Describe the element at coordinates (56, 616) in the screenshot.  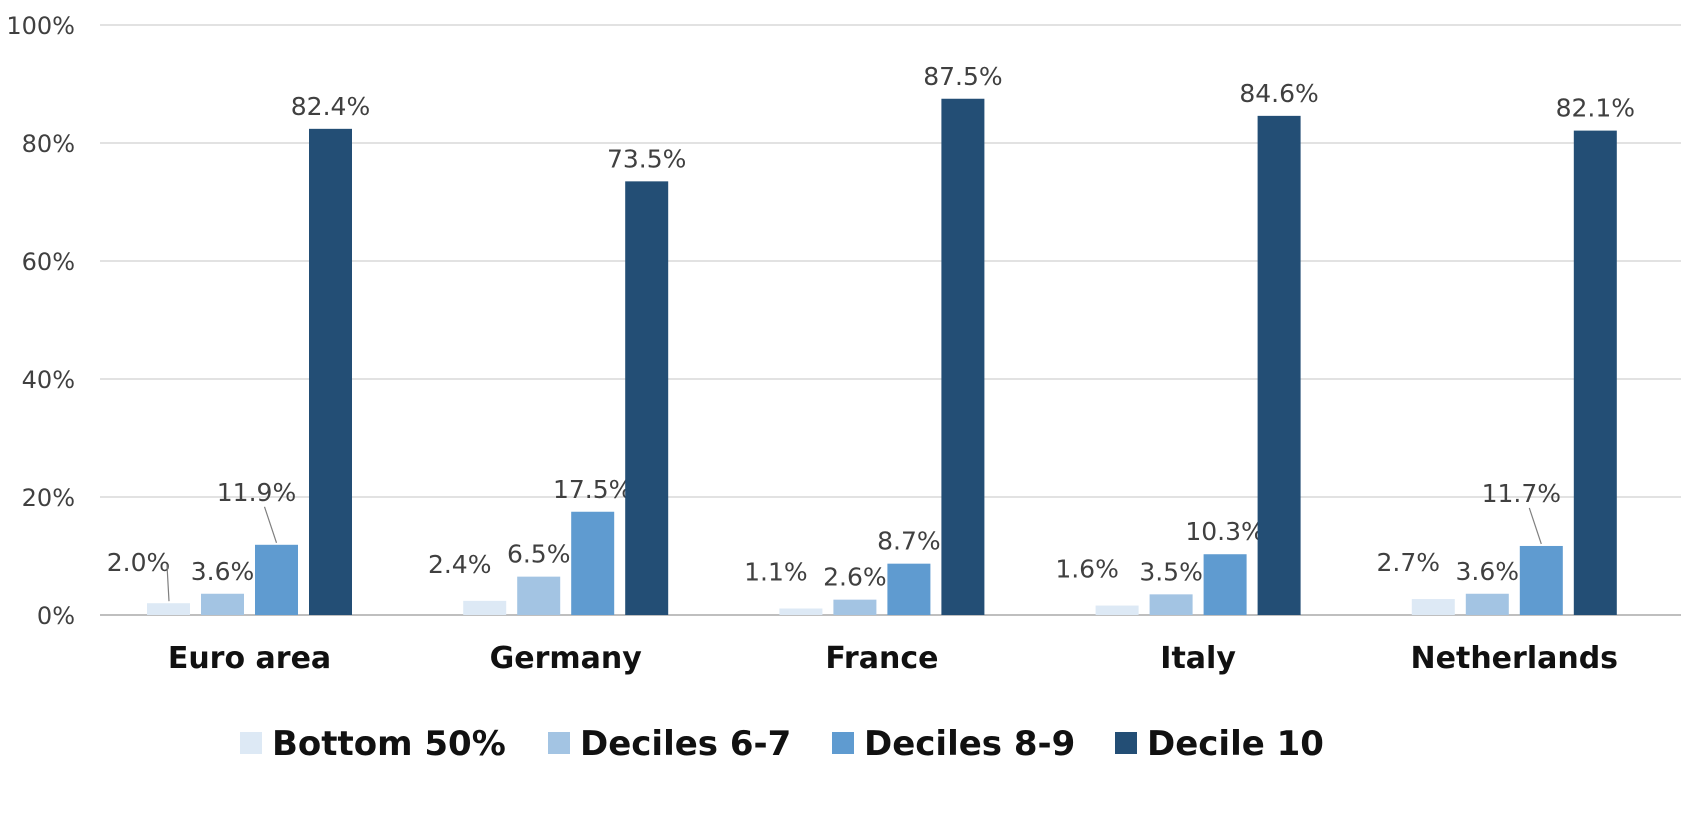
I see `y-tick-label: 0%` at that location.